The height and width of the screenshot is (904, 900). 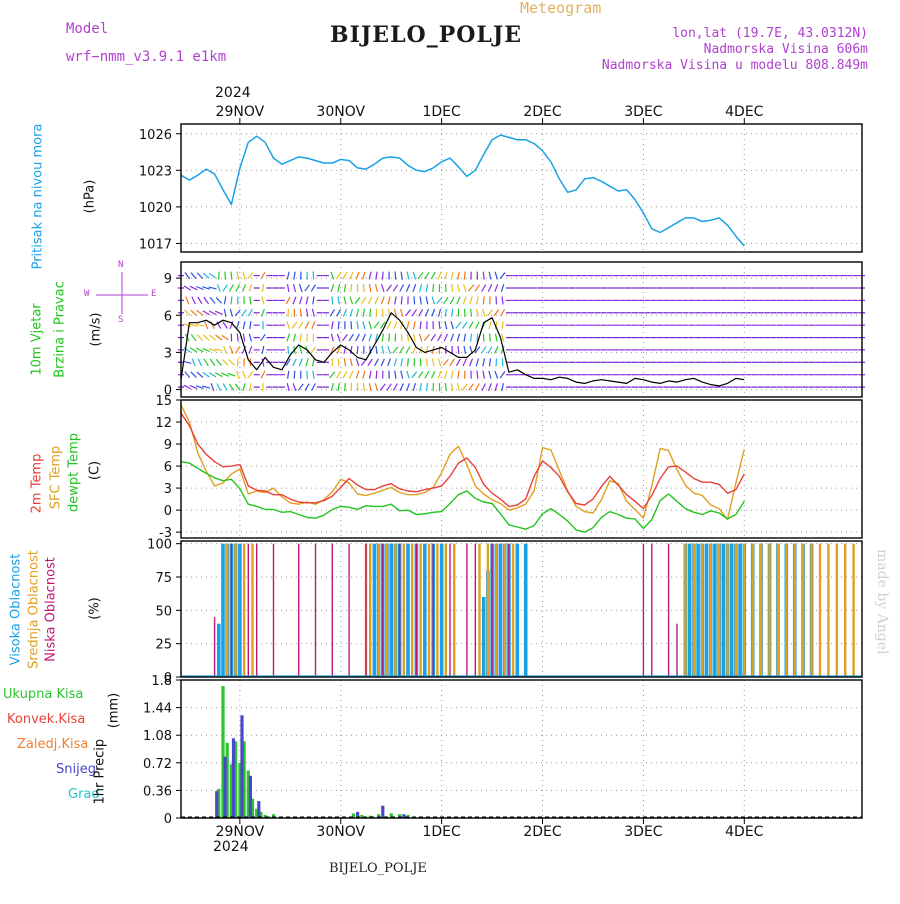 I want to click on cloud-axis-label-2: Srednja Oblacnost, so click(x=34, y=610).